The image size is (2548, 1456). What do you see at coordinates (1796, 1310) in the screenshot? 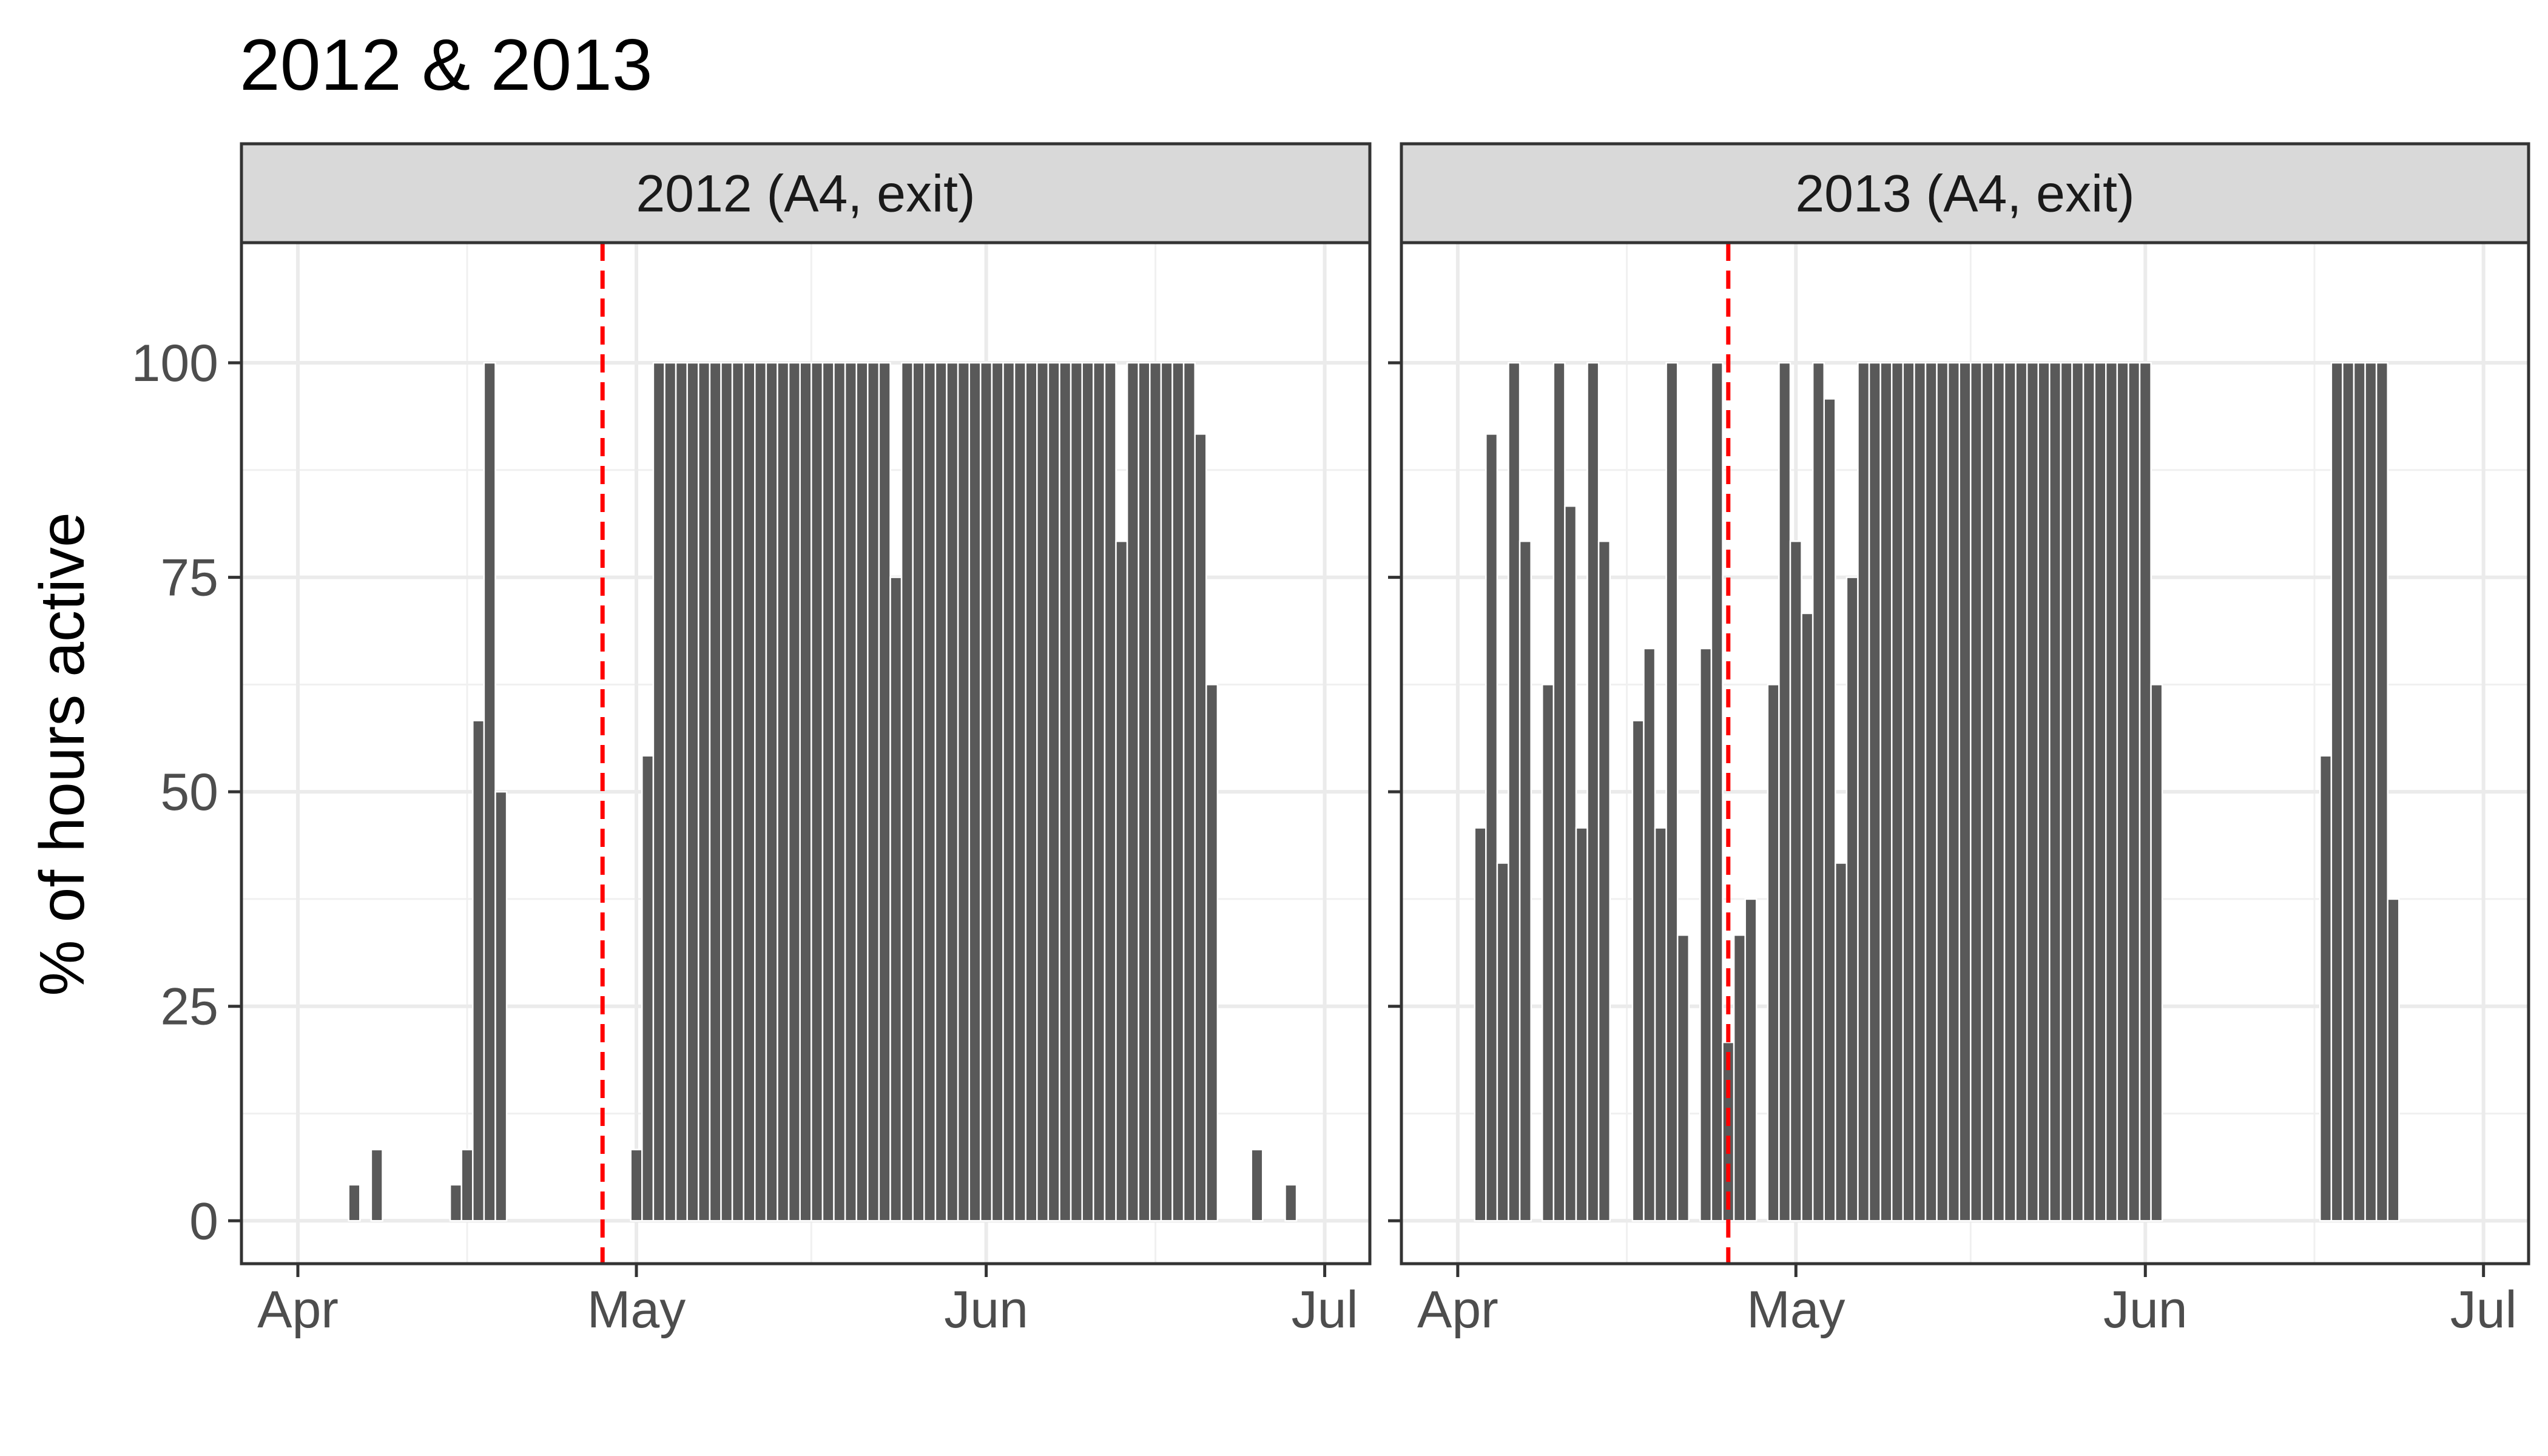
I see `x-tick-label: May` at bounding box center [1796, 1310].